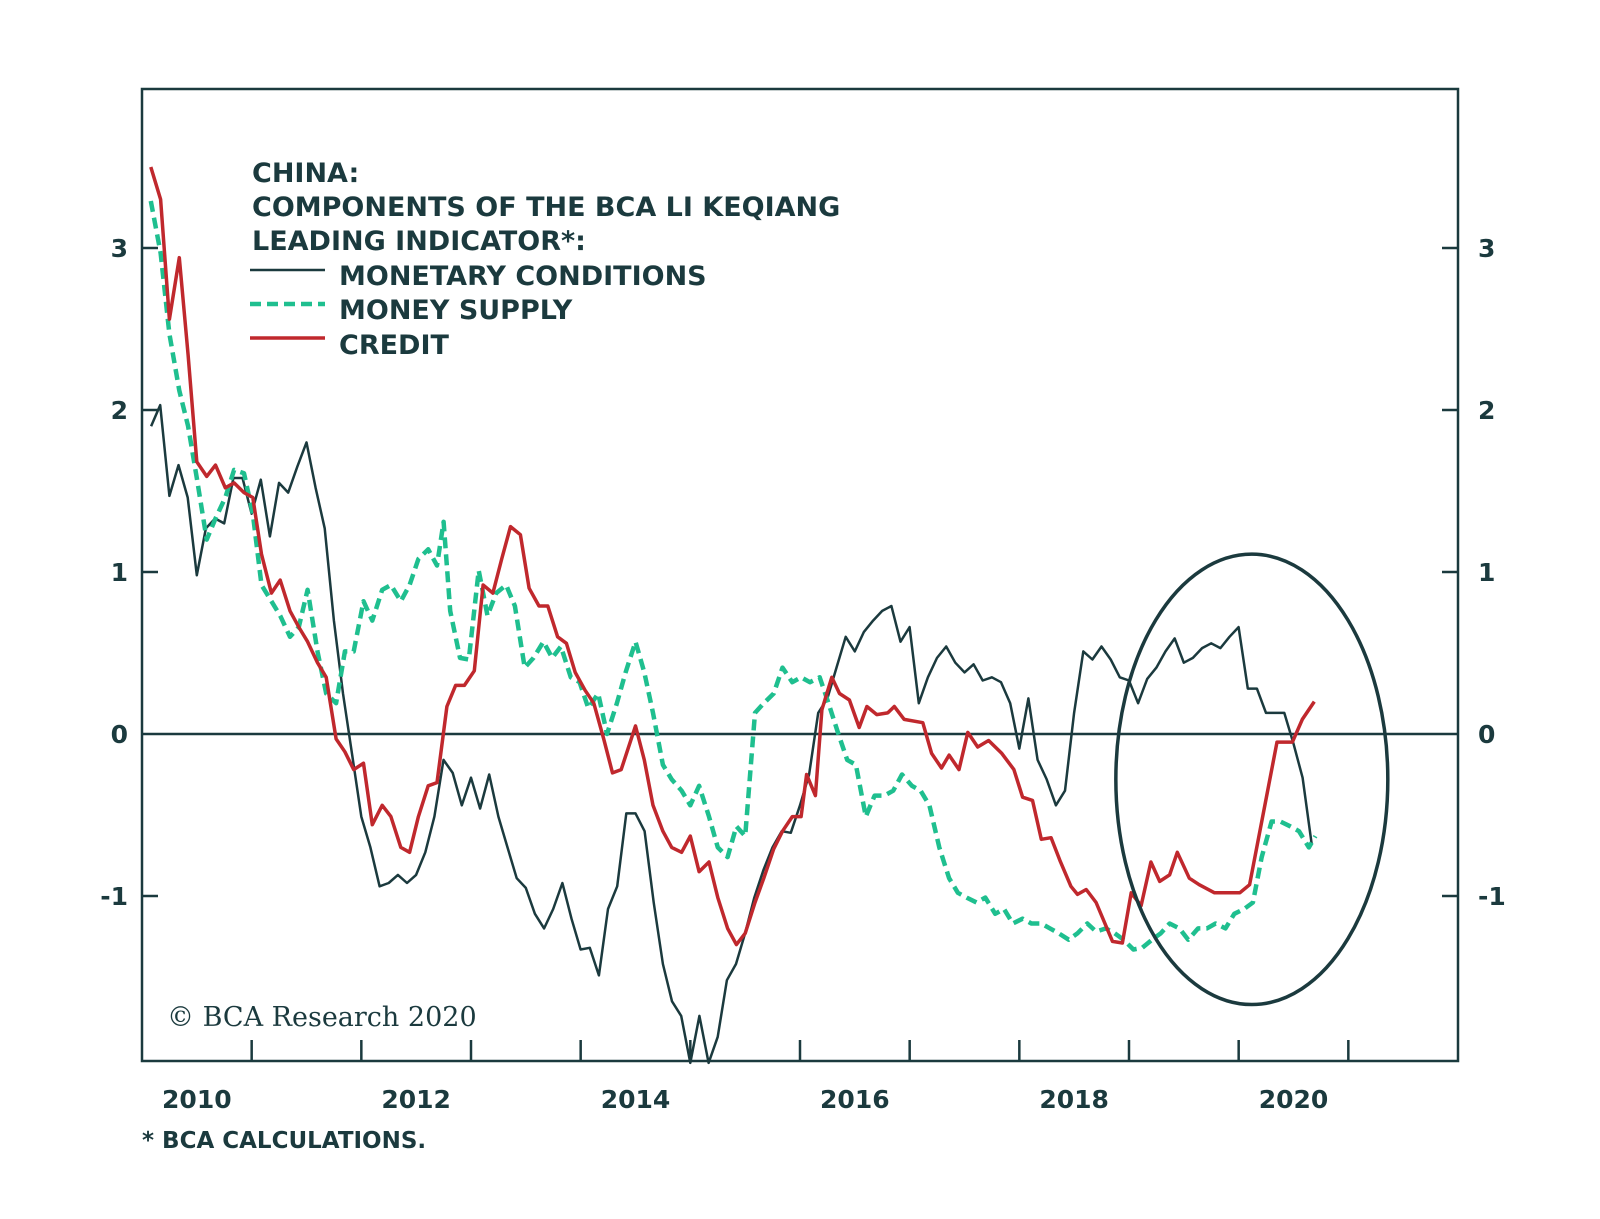 This screenshot has height=1219, width=1600. Describe the element at coordinates (114, 896) in the screenshot. I see `y-tick-label-left: -1` at that location.